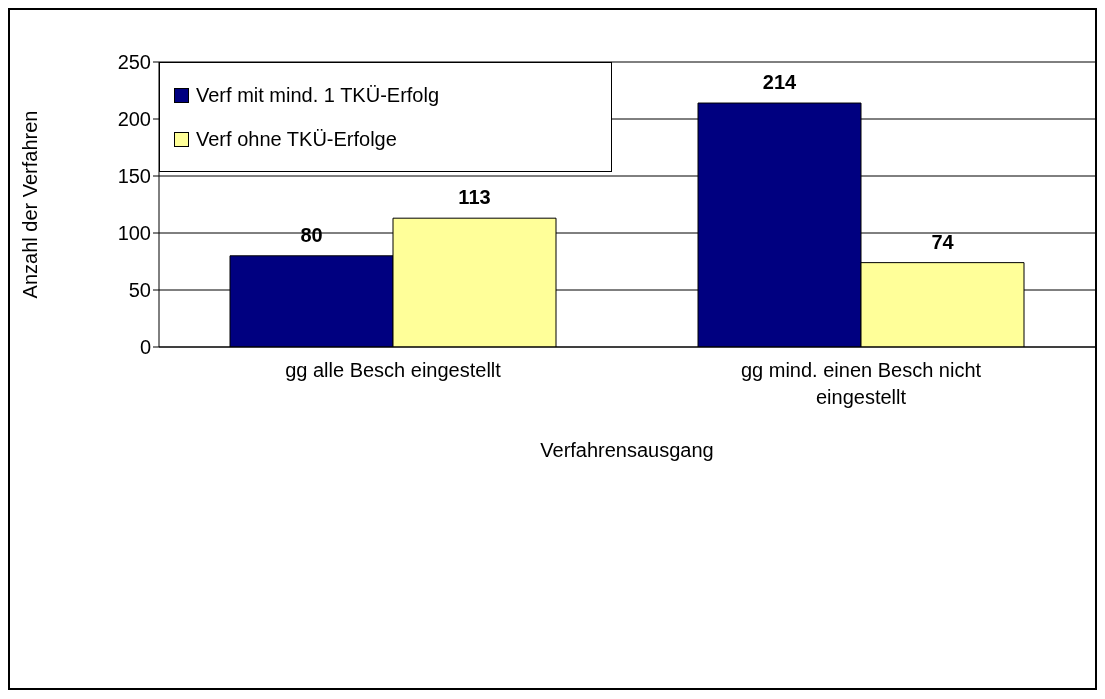 Image resolution: width=1105 pixels, height=699 pixels. Describe the element at coordinates (134, 176) in the screenshot. I see `y-tick-label: 150` at that location.